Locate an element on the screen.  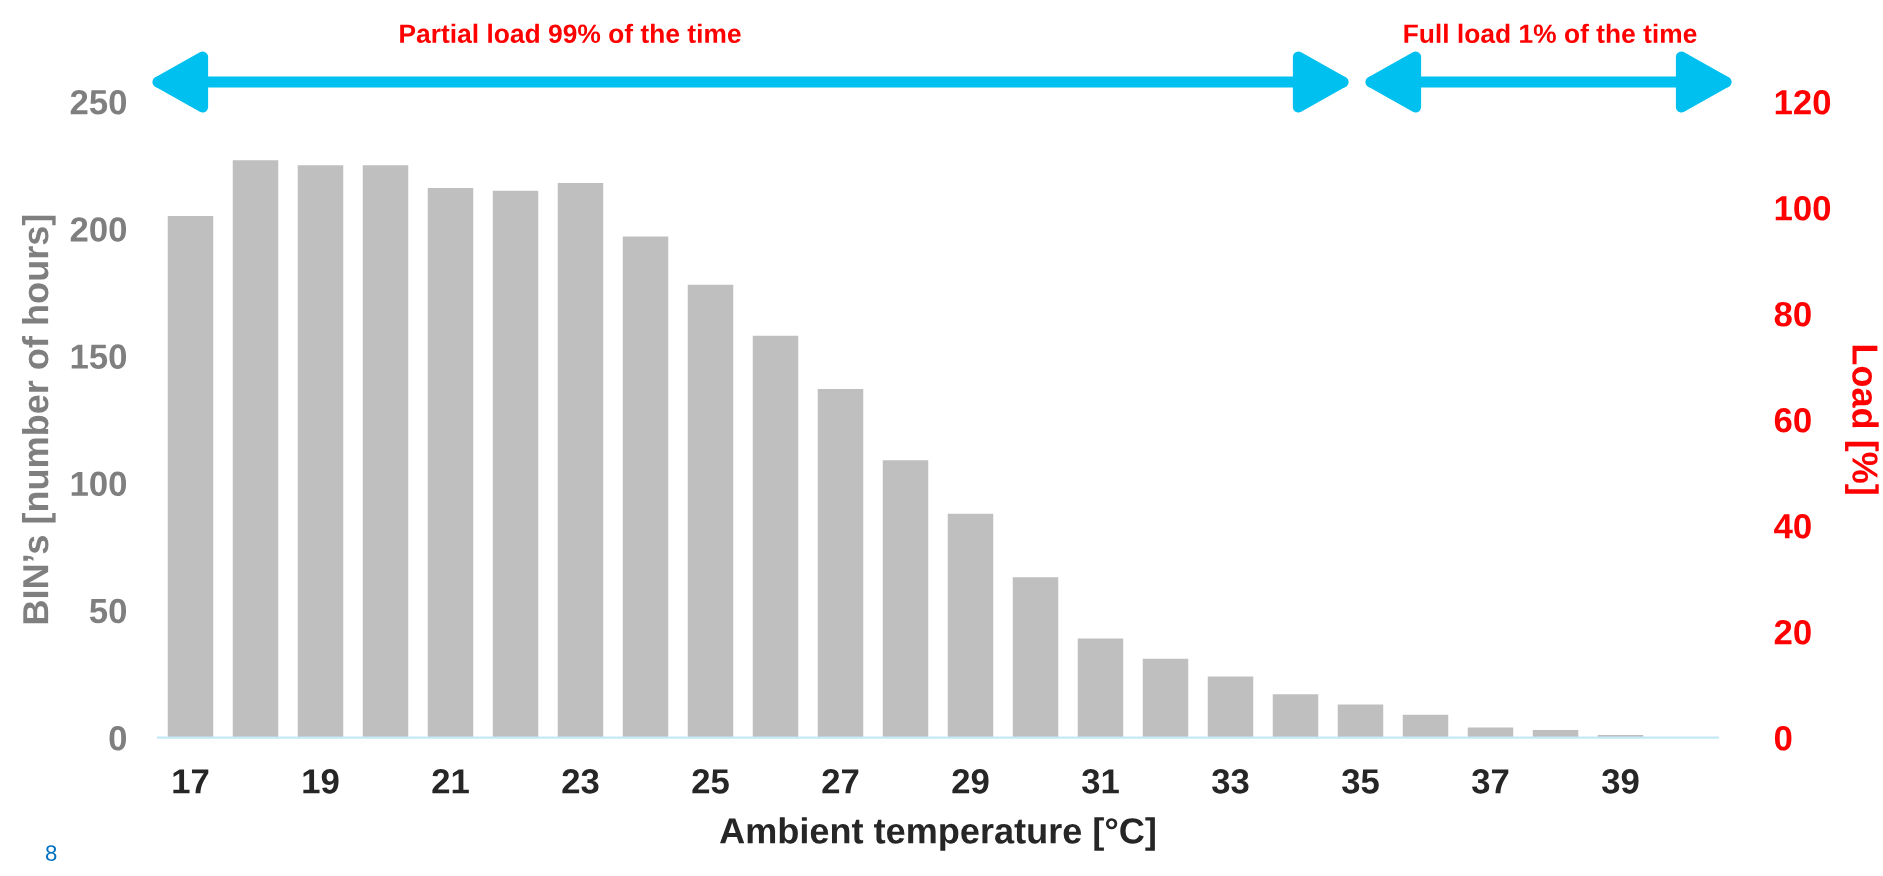
text: Partial load 99% of the time is located at coordinates (570, 33).